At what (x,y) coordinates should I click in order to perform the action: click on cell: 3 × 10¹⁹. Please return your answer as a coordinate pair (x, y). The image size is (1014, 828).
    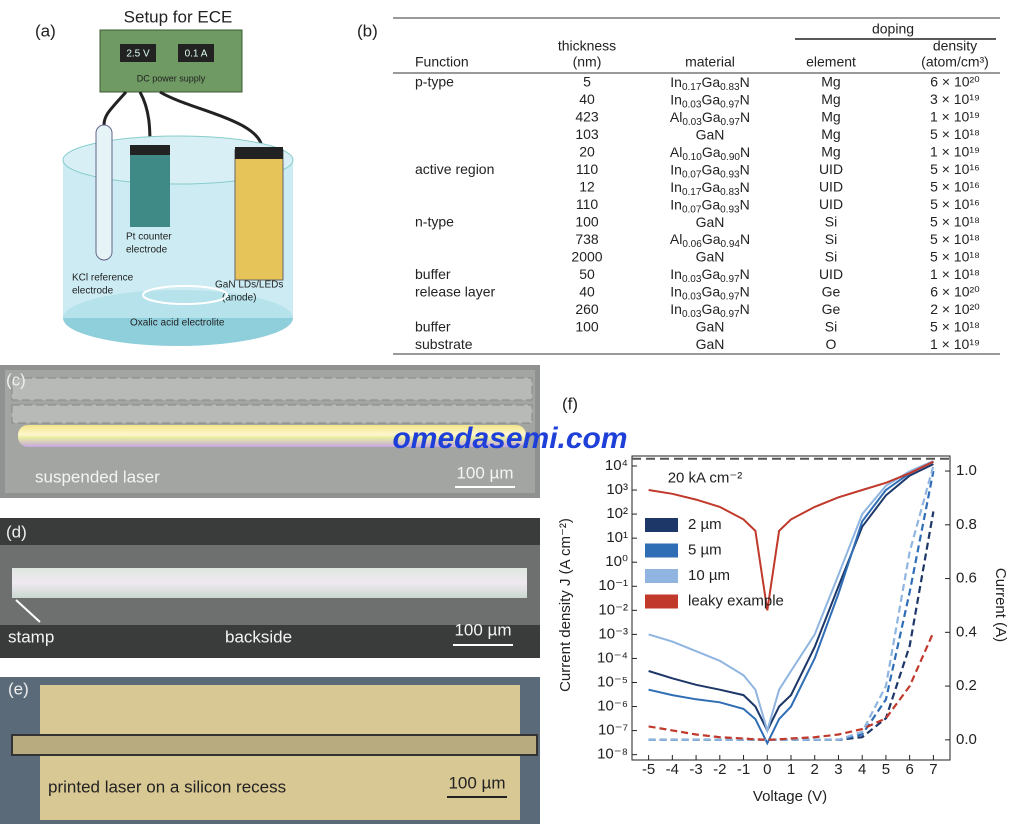
    Looking at the image, I should click on (955, 99).